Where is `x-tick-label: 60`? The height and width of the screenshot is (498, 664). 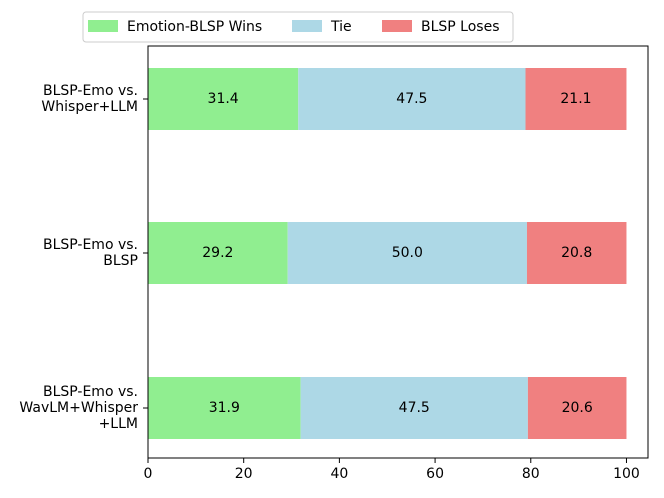
x-tick-label: 60 is located at coordinates (435, 474).